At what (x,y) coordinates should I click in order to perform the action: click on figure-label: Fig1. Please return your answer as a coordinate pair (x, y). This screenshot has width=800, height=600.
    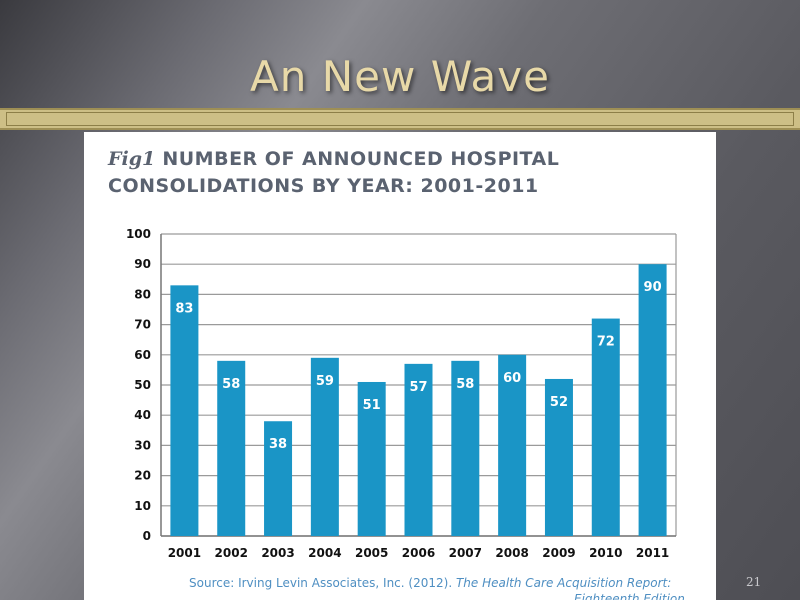
    Looking at the image, I should click on (132, 159).